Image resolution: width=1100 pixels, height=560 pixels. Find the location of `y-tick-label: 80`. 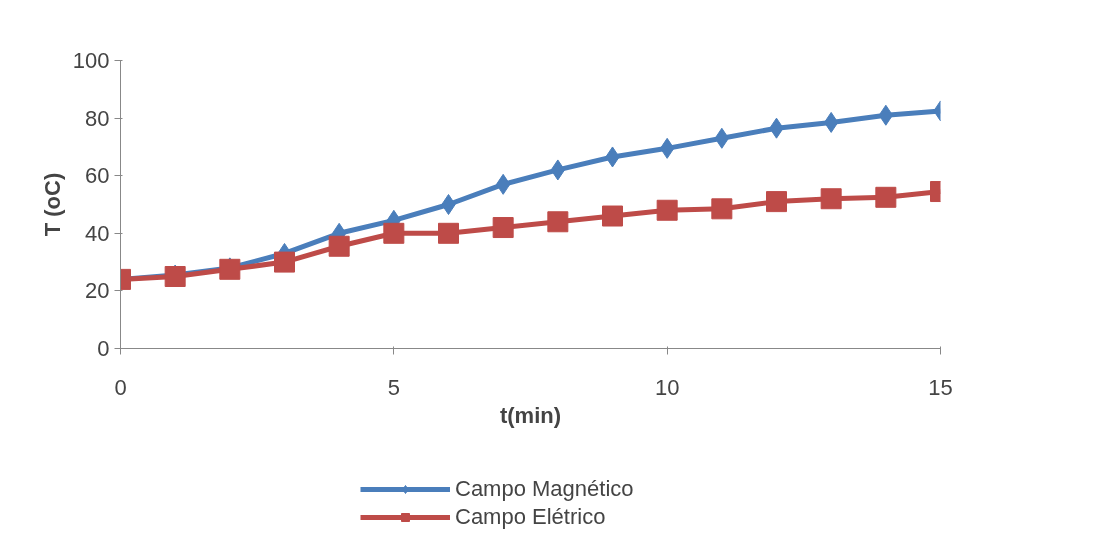

y-tick-label: 80 is located at coordinates (97, 118).